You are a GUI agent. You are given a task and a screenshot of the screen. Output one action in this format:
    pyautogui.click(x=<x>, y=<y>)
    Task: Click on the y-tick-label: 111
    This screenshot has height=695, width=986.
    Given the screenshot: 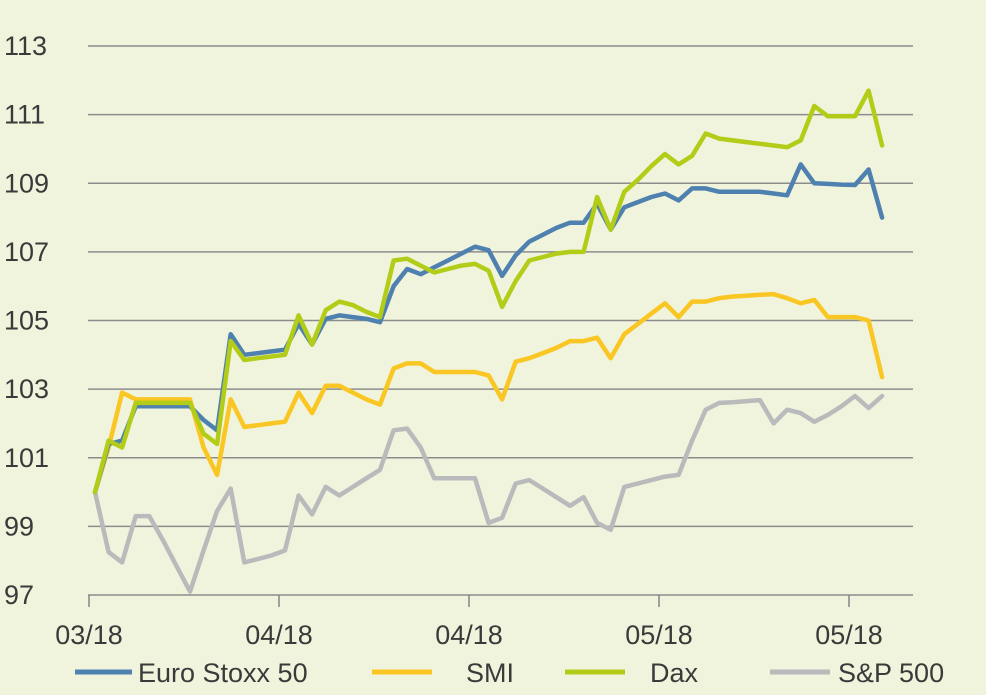 What is the action you would take?
    pyautogui.click(x=24, y=115)
    